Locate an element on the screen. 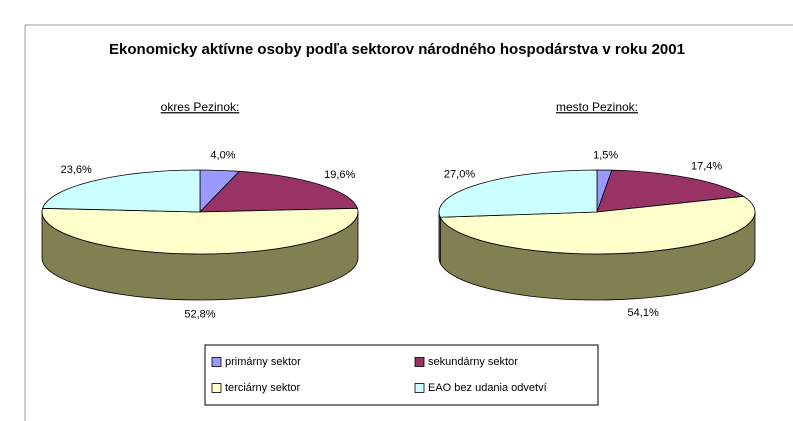  legend-box is located at coordinates (401, 375).